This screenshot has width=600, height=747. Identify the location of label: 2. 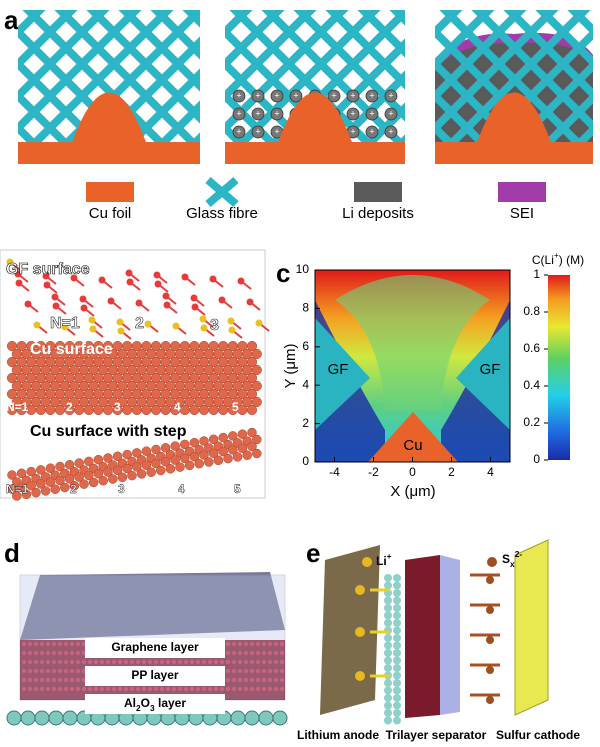
(69, 407).